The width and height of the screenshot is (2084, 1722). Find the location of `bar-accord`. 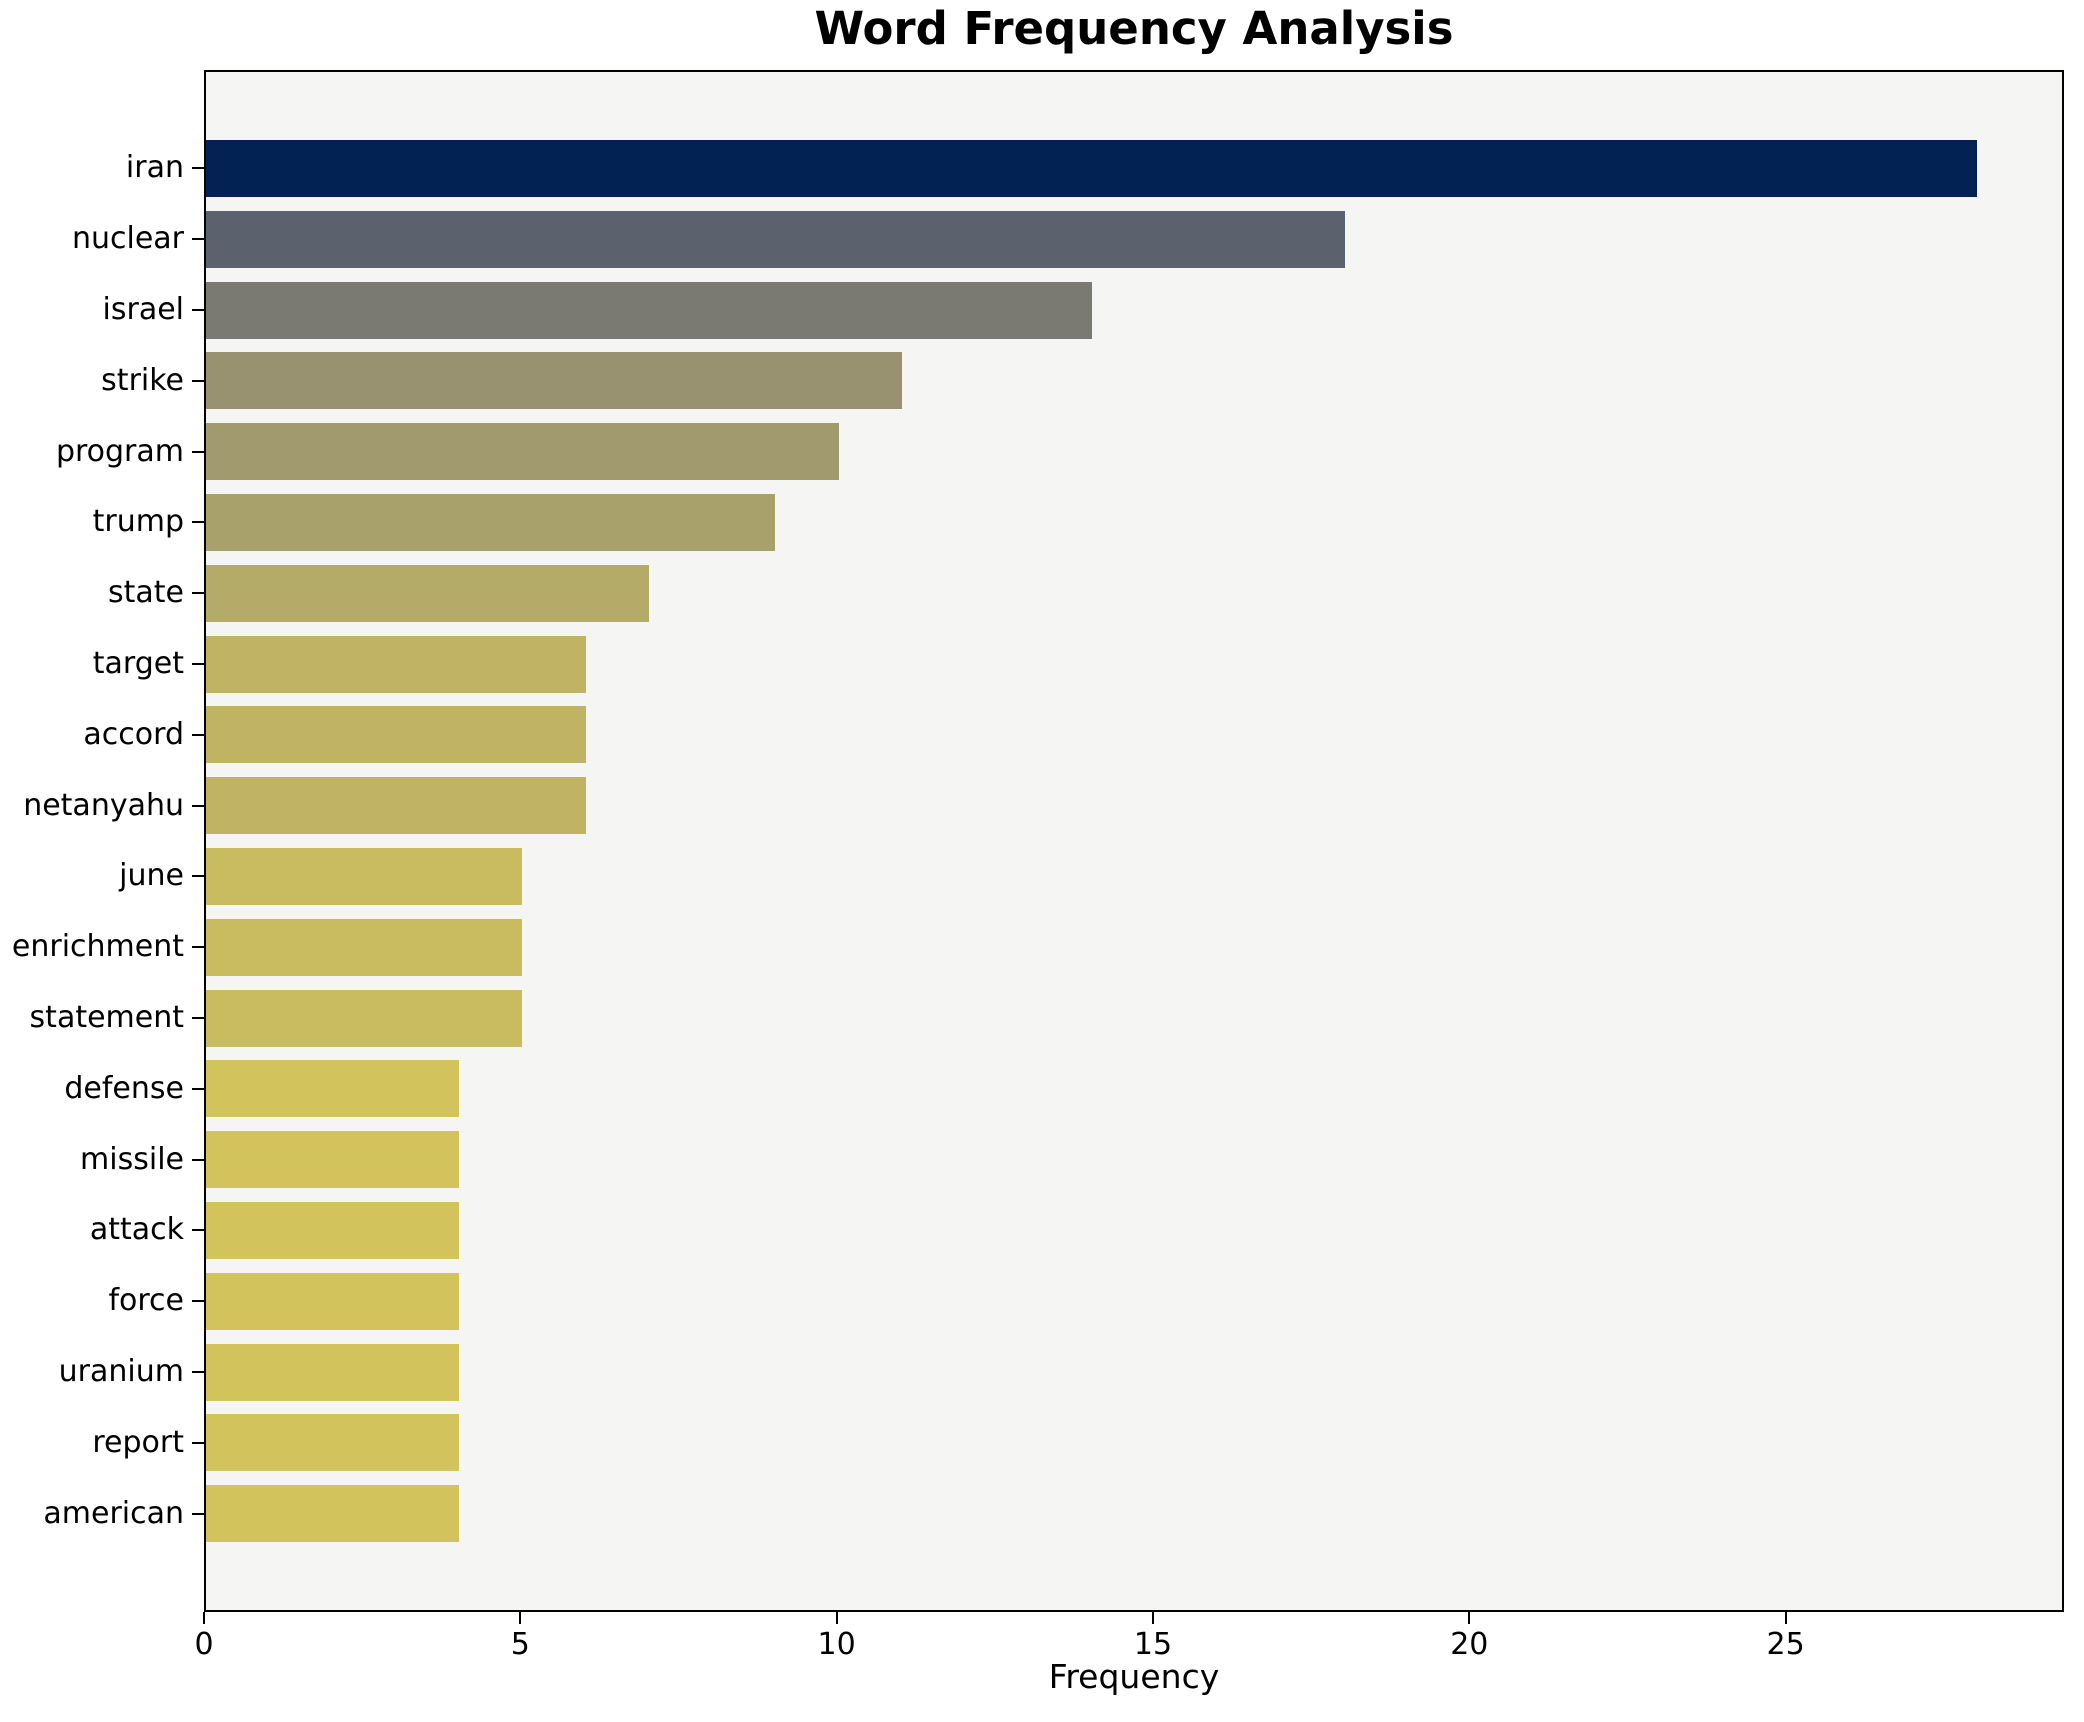

bar-accord is located at coordinates (396, 735).